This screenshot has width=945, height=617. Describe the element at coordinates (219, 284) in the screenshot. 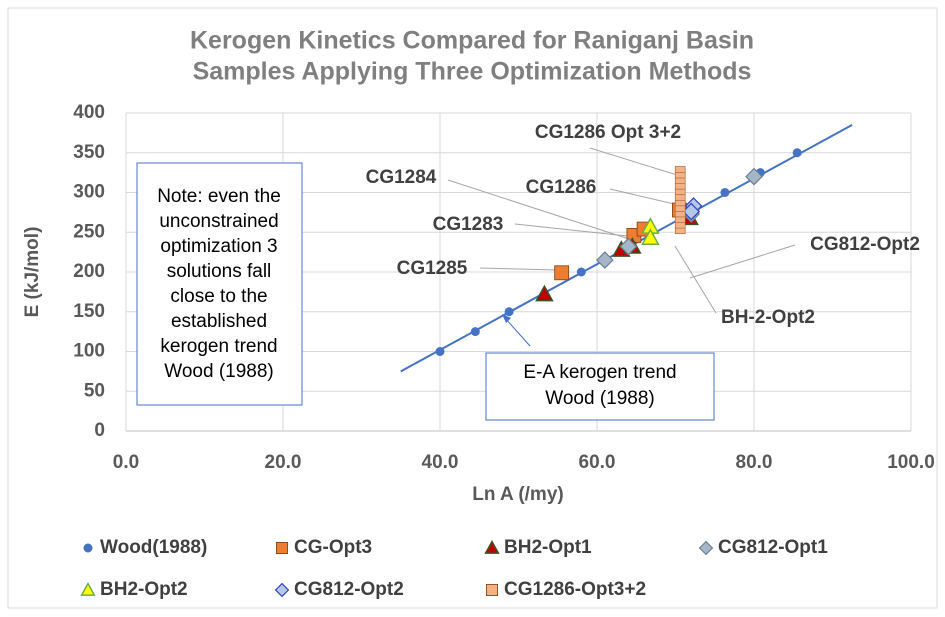

I see `note-box` at that location.